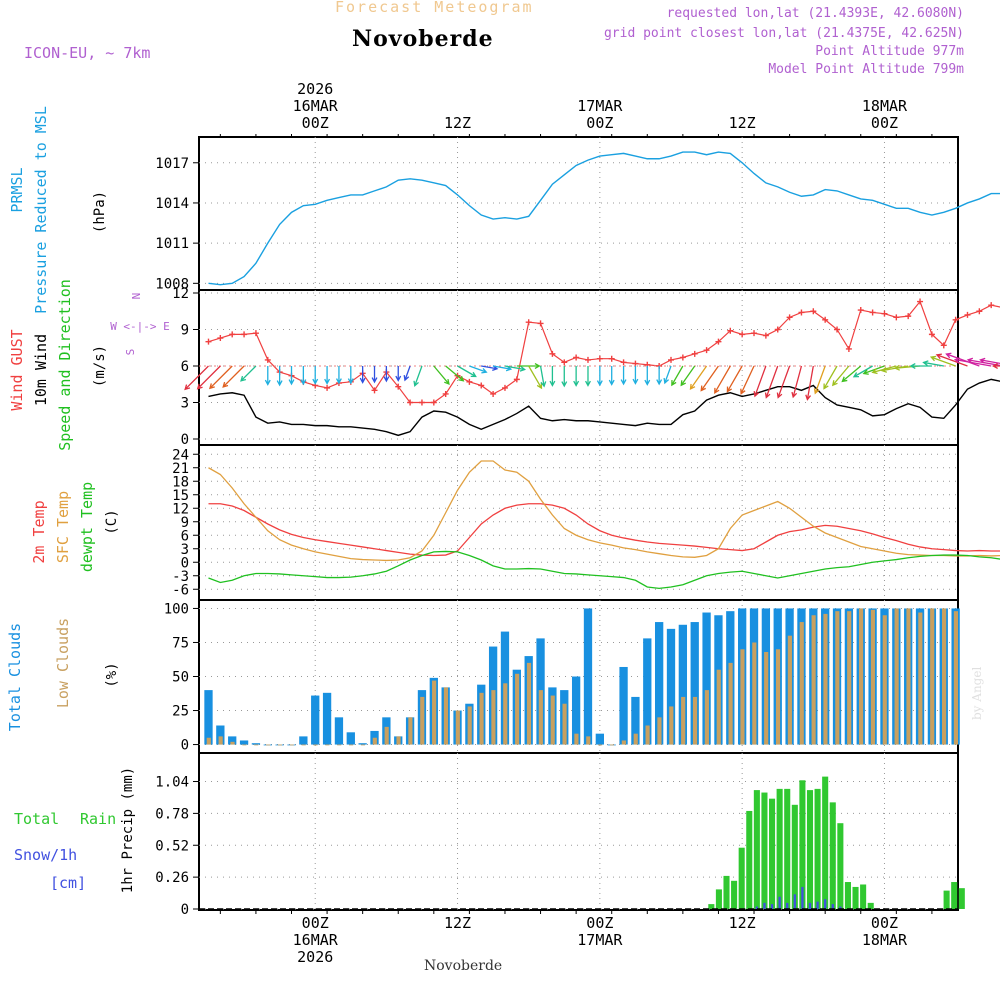 This screenshot has width=1000, height=1000. Describe the element at coordinates (17, 189) in the screenshot. I see `prmsl-label: PRMSL` at that location.